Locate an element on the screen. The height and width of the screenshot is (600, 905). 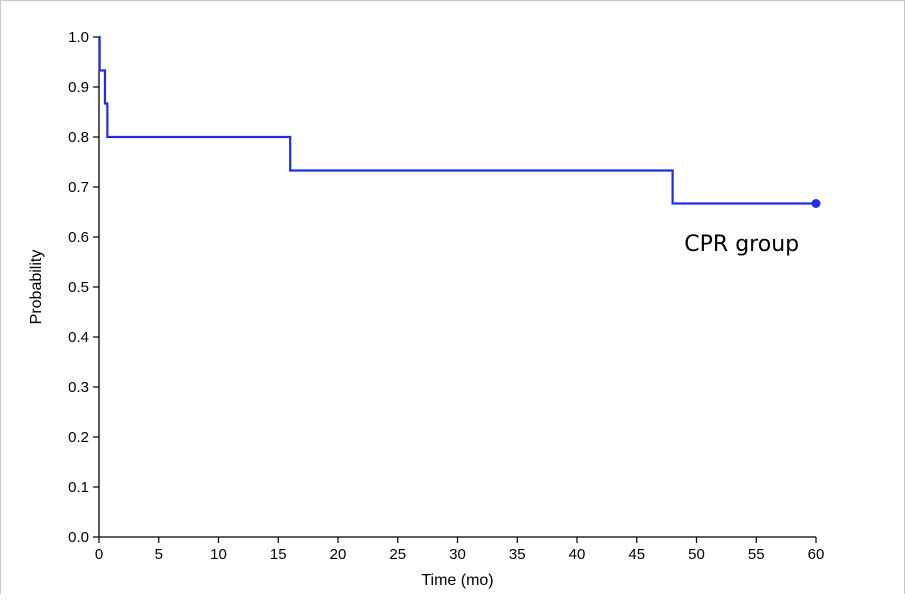
y-tick-label: 0.5 is located at coordinates (78, 287).